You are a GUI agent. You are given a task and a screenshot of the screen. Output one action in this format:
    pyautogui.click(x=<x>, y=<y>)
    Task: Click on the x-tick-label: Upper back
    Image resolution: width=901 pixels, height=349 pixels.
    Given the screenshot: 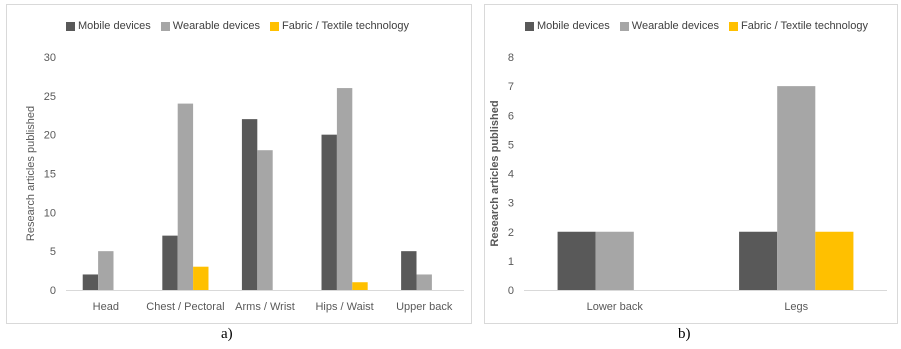 What is the action you would take?
    pyautogui.click(x=424, y=307)
    